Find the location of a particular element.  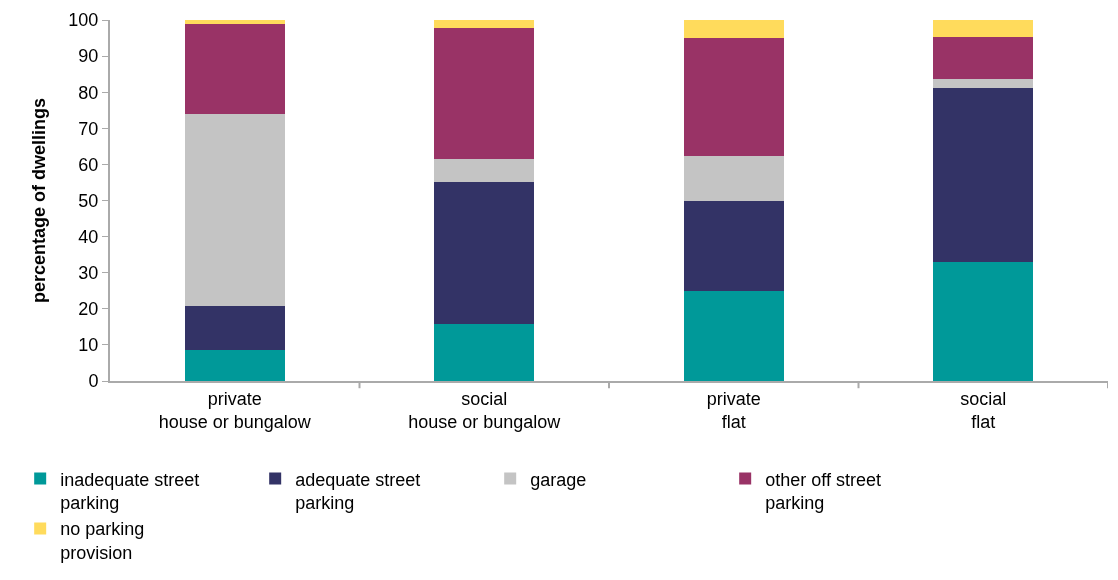

x-tick-label: private house or bungalow is located at coordinates (235, 410).